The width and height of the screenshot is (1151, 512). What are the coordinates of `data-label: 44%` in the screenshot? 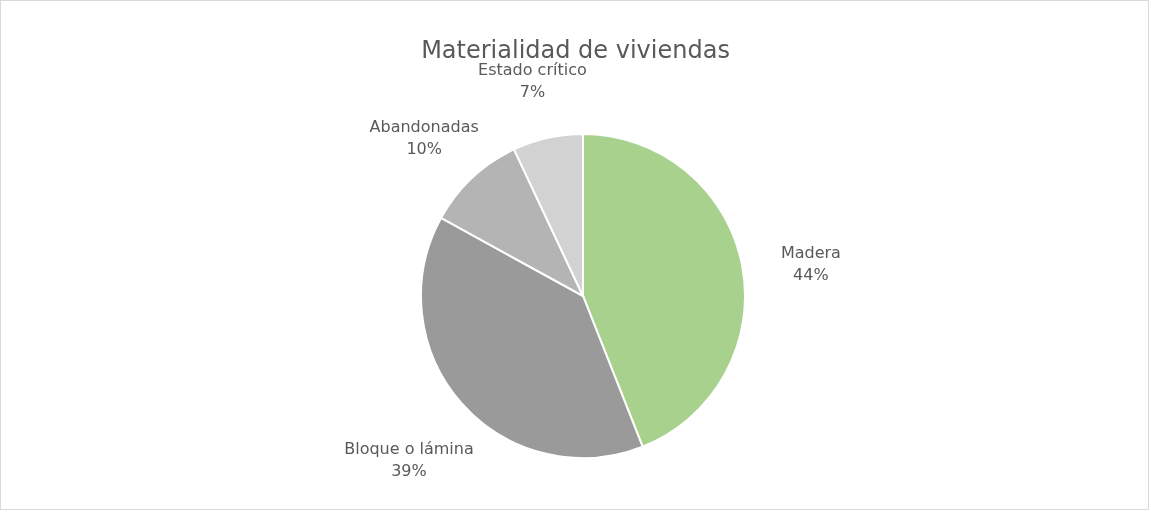 It's located at (811, 274).